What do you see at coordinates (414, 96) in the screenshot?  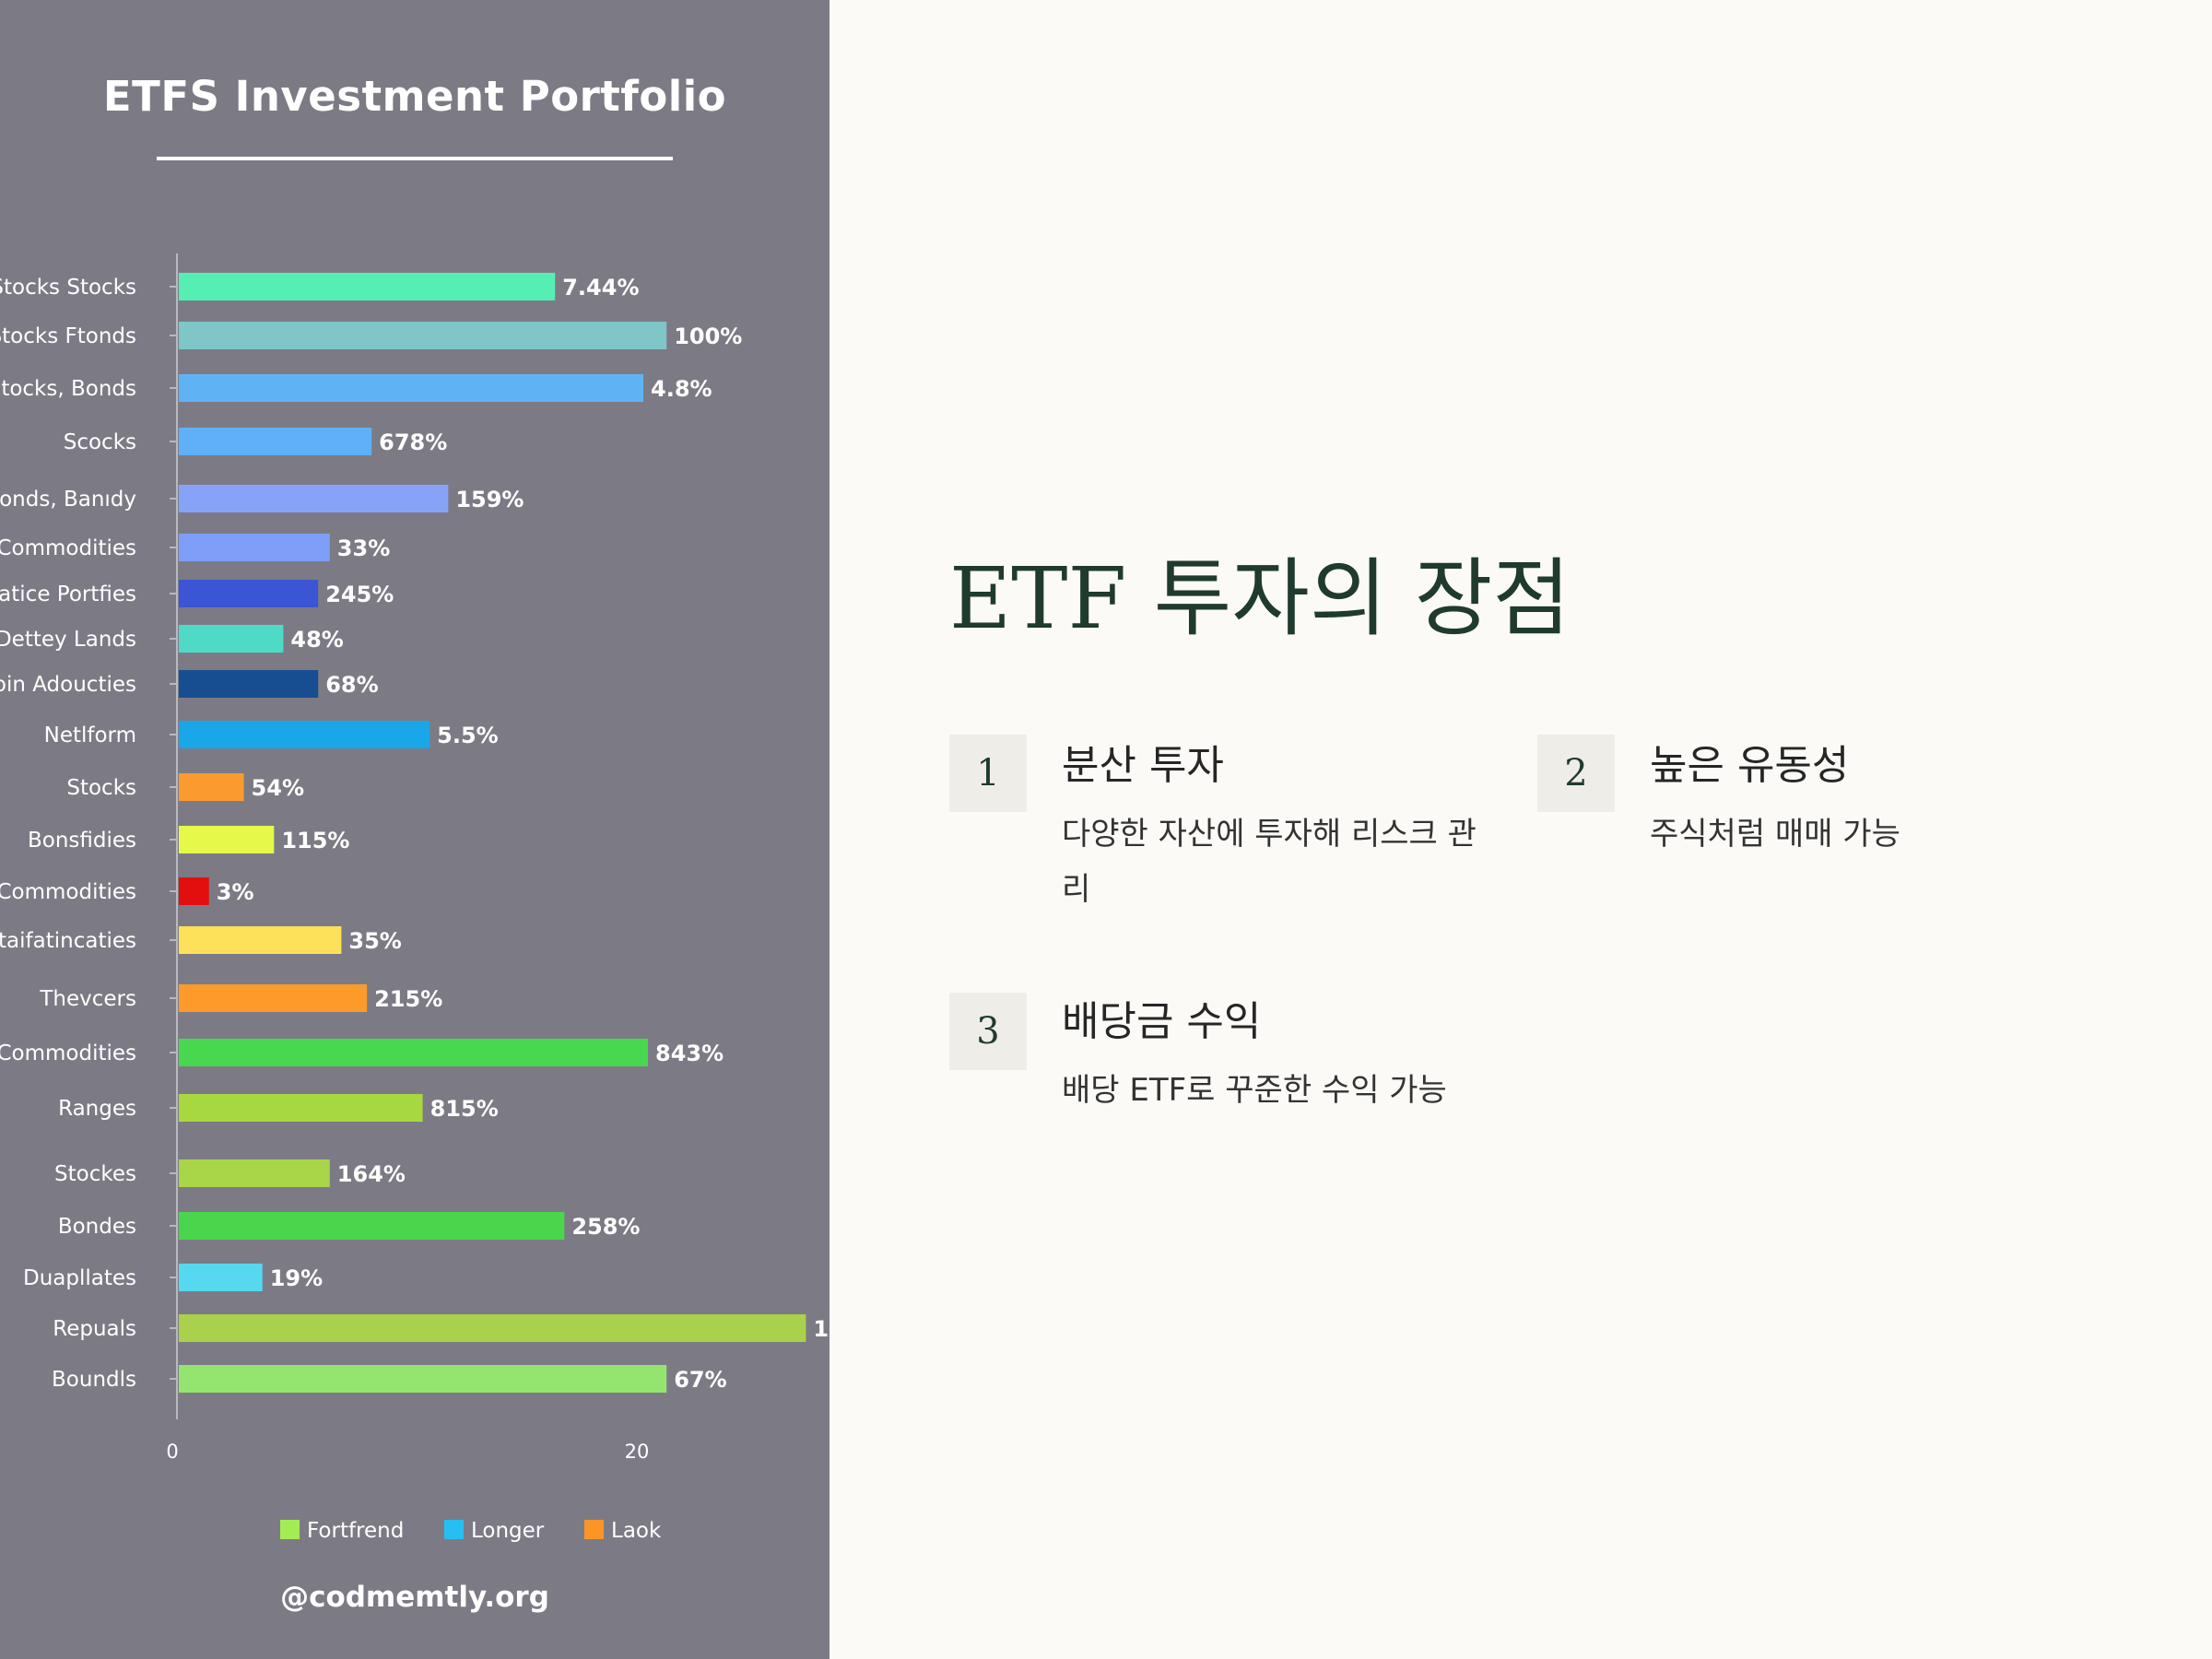 I see `chart-title: ETFS Investment Portfolio` at bounding box center [414, 96].